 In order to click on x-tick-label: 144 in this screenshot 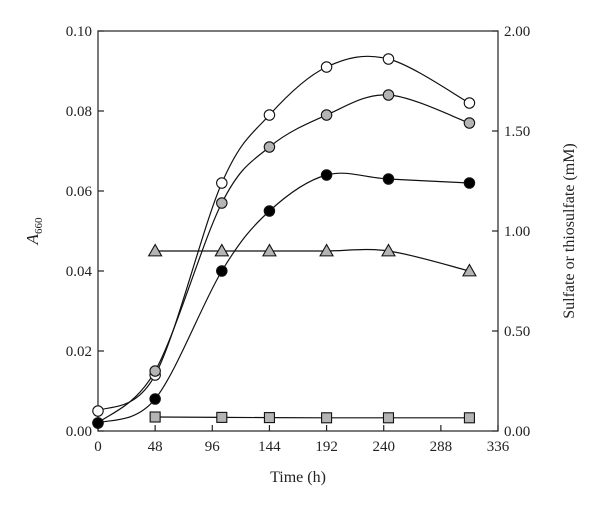, I will do `click(269, 447)`.